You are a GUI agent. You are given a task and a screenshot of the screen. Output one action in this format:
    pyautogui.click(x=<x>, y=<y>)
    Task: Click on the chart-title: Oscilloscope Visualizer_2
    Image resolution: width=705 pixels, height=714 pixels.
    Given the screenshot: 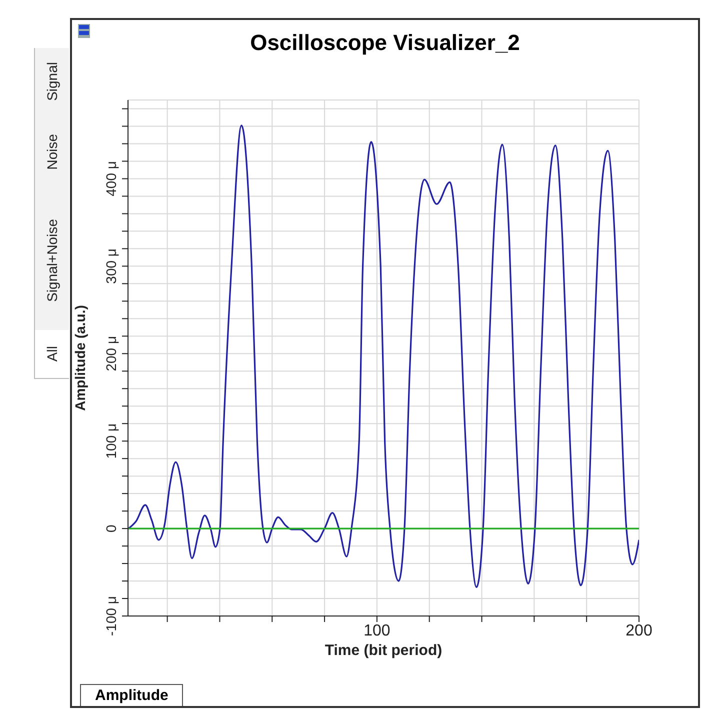 What is the action you would take?
    pyautogui.click(x=385, y=43)
    